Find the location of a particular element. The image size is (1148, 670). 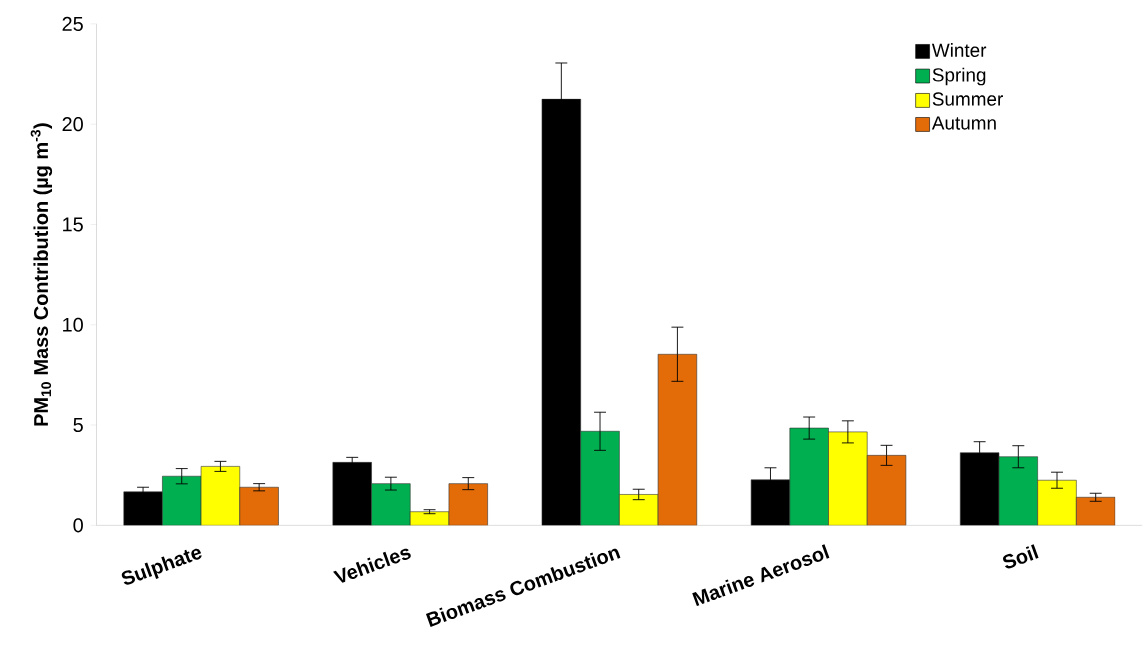

y-tick-label: 15 is located at coordinates (73, 224).